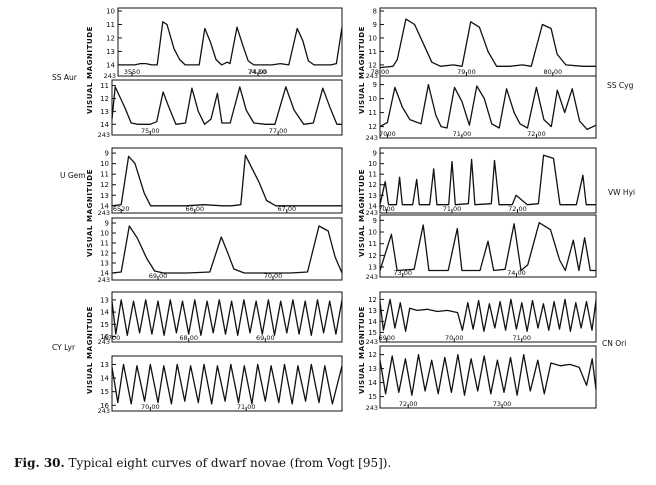 The image size is (656, 485). I want to click on x-tick-label: 3550, so click(132, 72).